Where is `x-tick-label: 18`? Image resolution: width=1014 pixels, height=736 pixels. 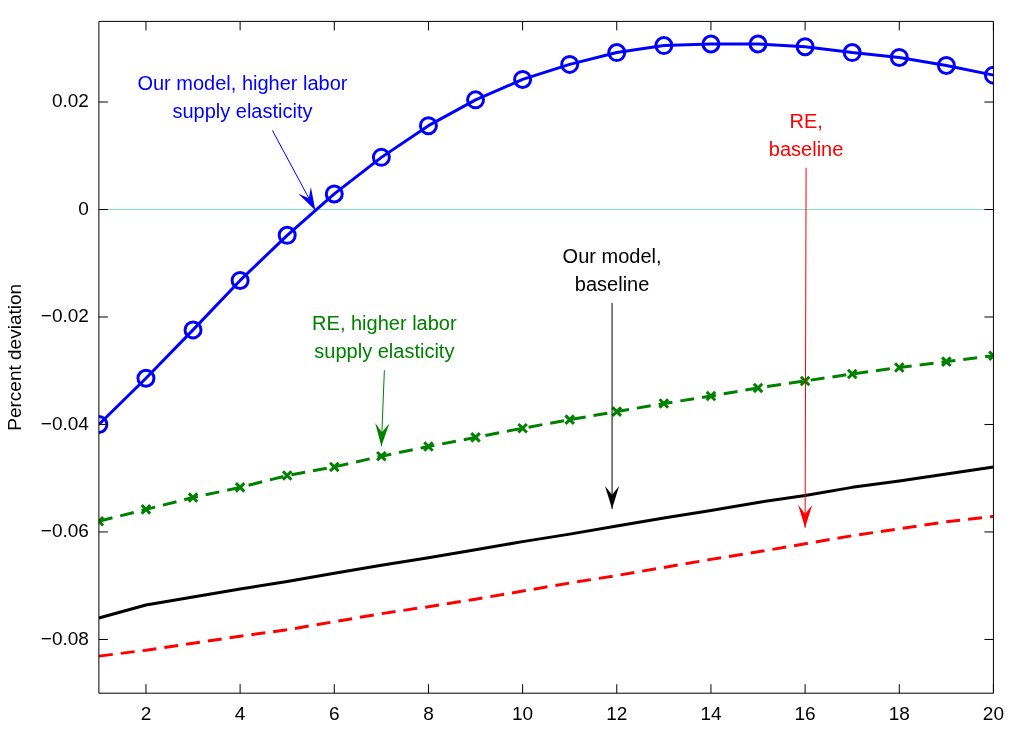 x-tick-label: 18 is located at coordinates (899, 713).